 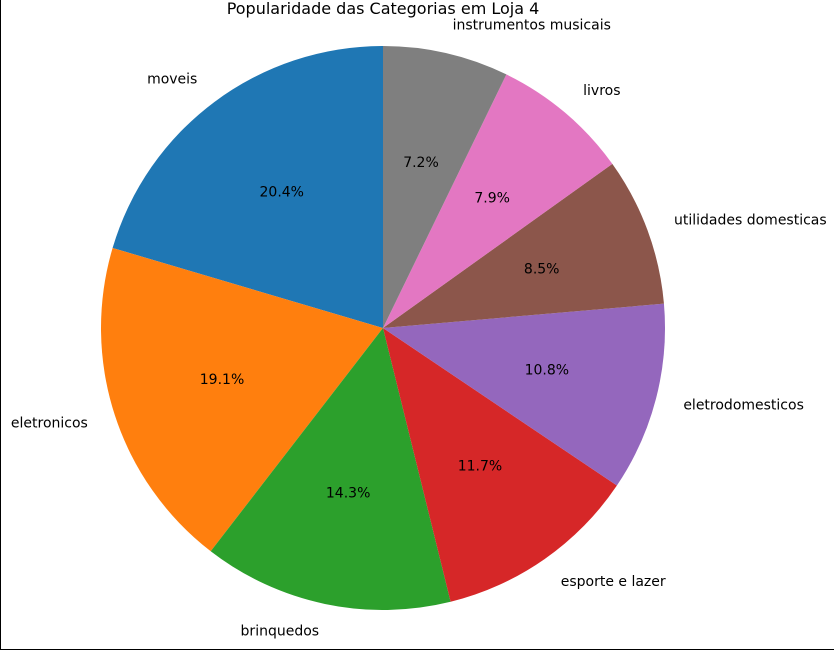 I want to click on slice-percent-label: 14.3%, so click(x=348, y=494).